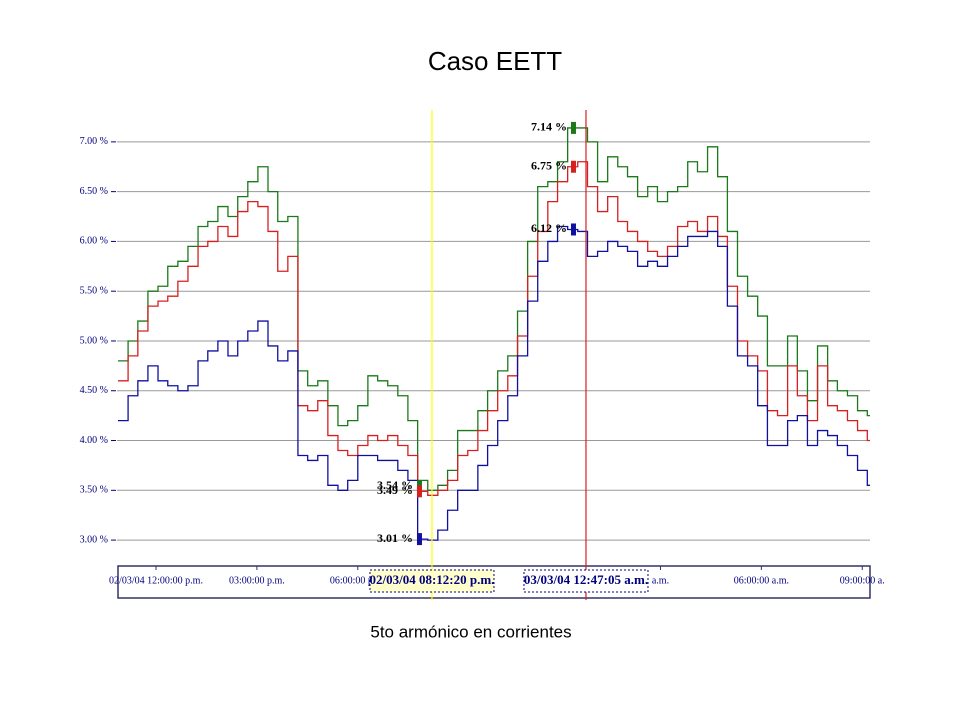  Describe the element at coordinates (549, 228) in the screenshot. I see `cursor-value-label: 6.12 %` at that location.